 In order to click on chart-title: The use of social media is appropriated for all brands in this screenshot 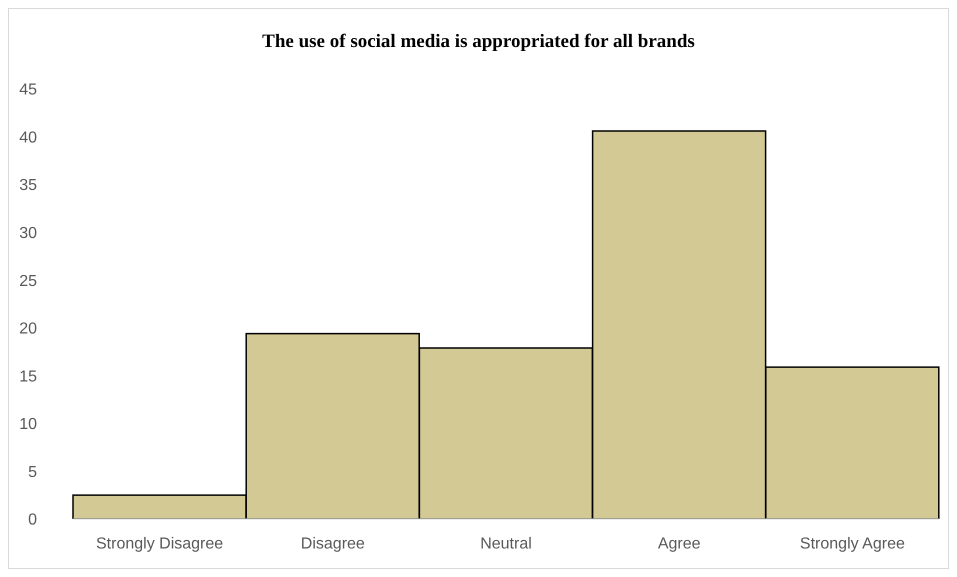, I will do `click(478, 42)`.